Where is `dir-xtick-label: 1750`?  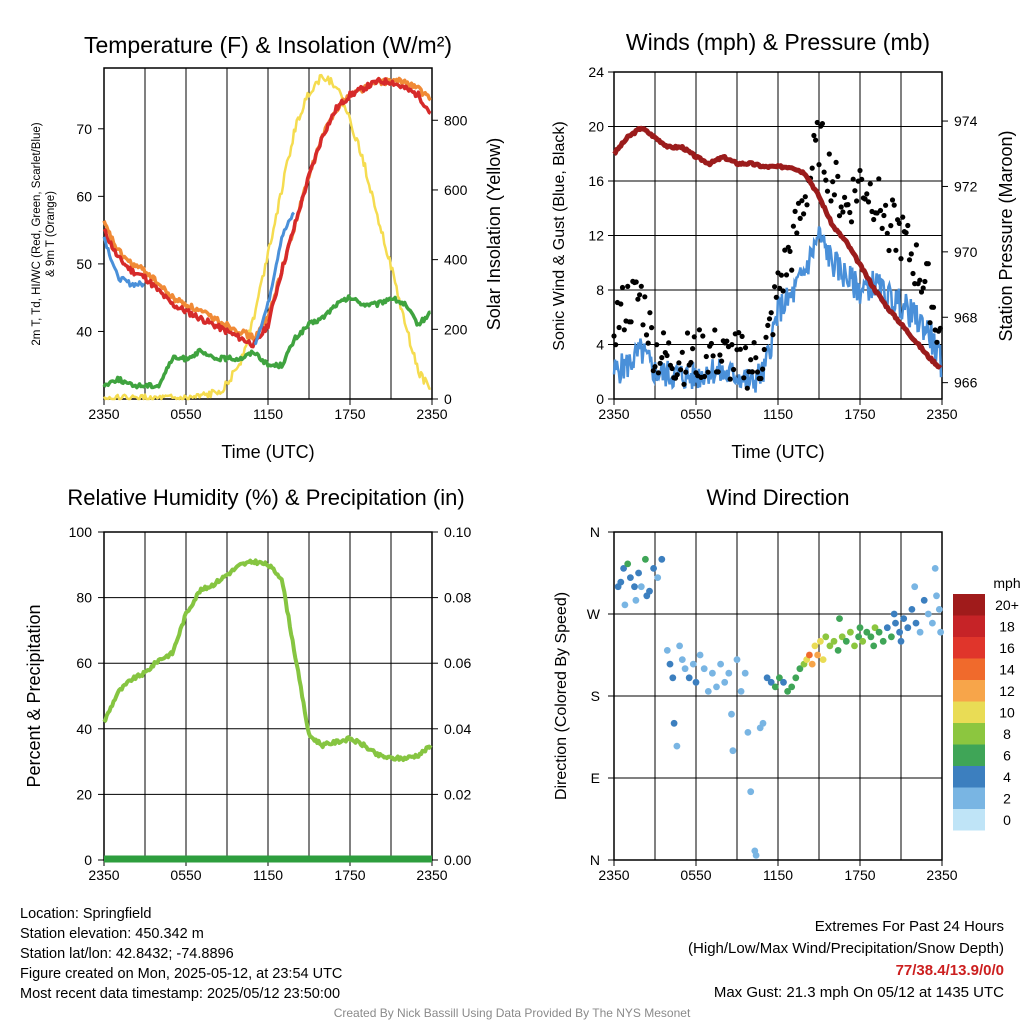
dir-xtick-label: 1750 is located at coordinates (859, 875).